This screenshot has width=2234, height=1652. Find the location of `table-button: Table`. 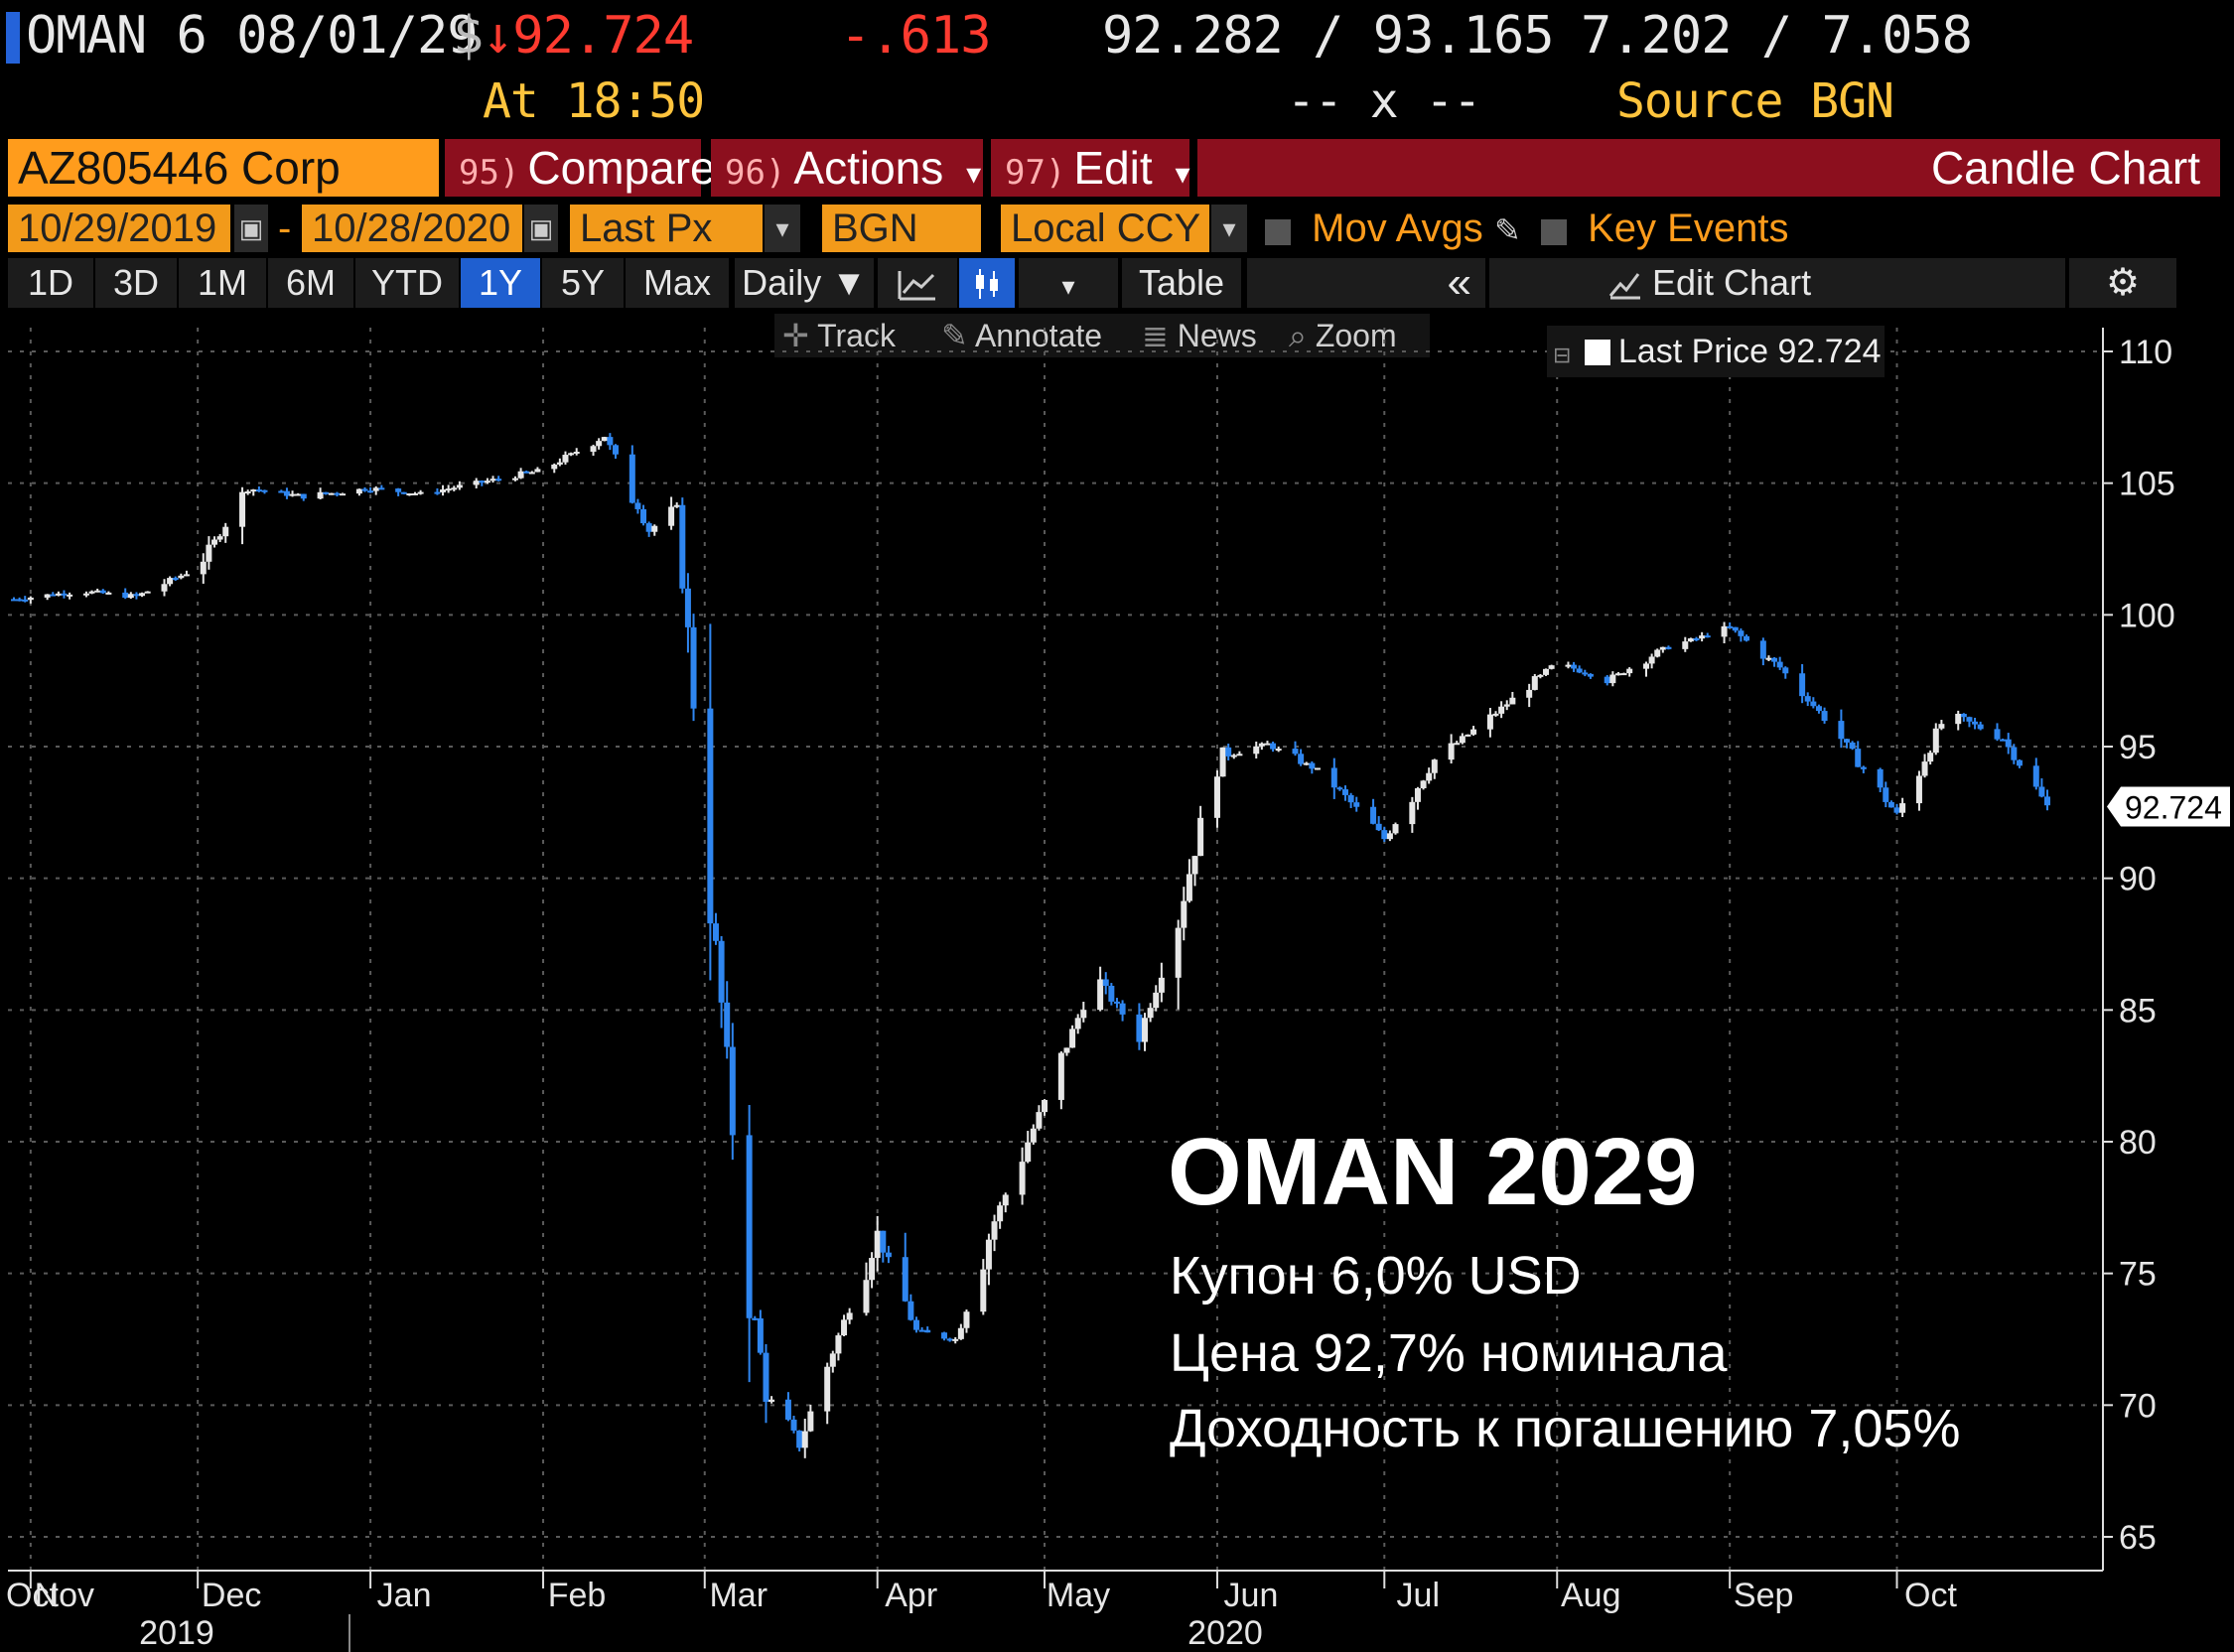

table-button: Table is located at coordinates (1181, 283).